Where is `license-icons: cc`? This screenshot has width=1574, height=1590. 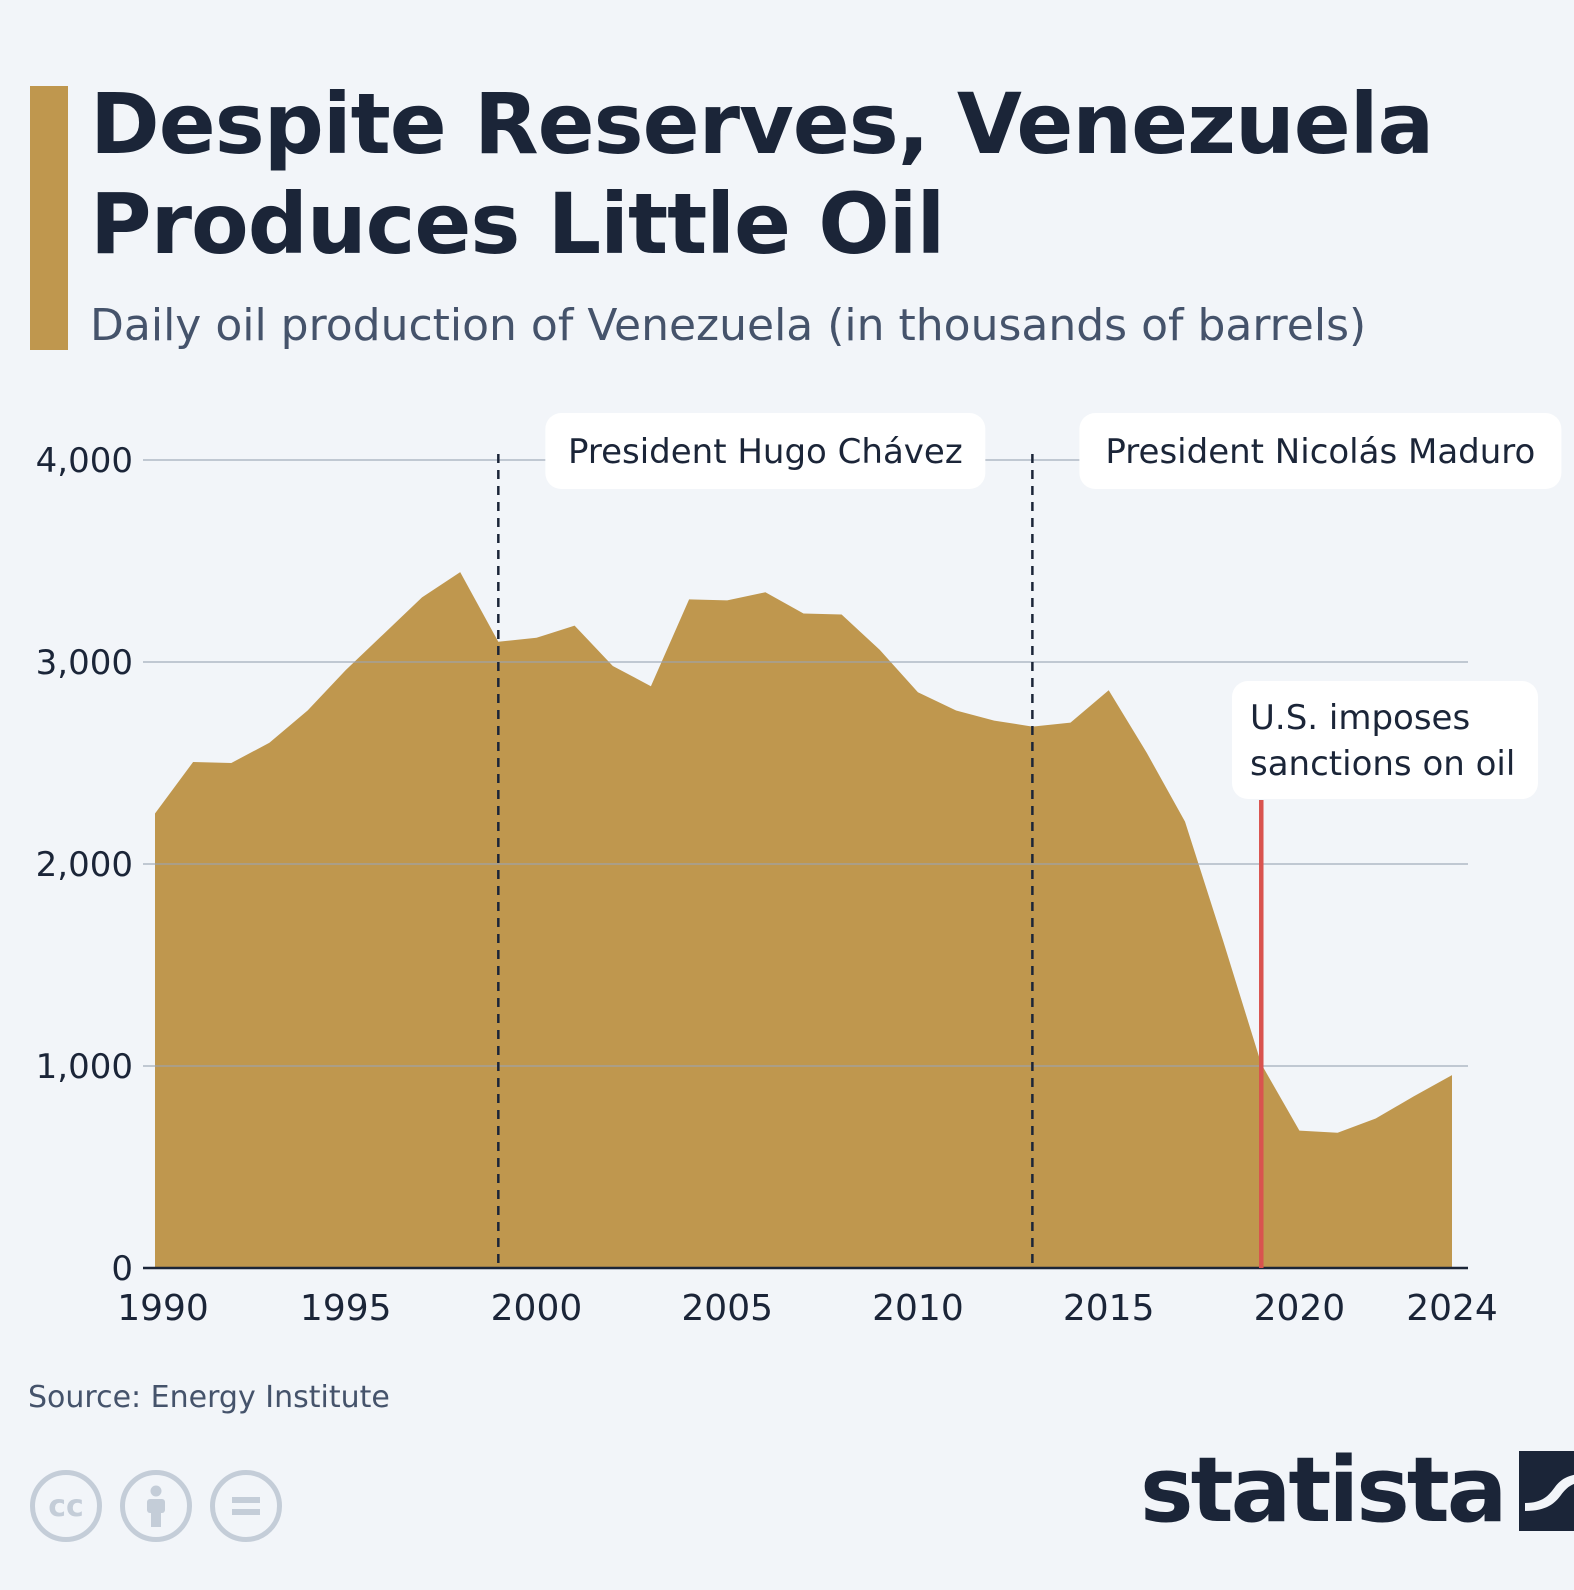 license-icons: cc is located at coordinates (156, 1506).